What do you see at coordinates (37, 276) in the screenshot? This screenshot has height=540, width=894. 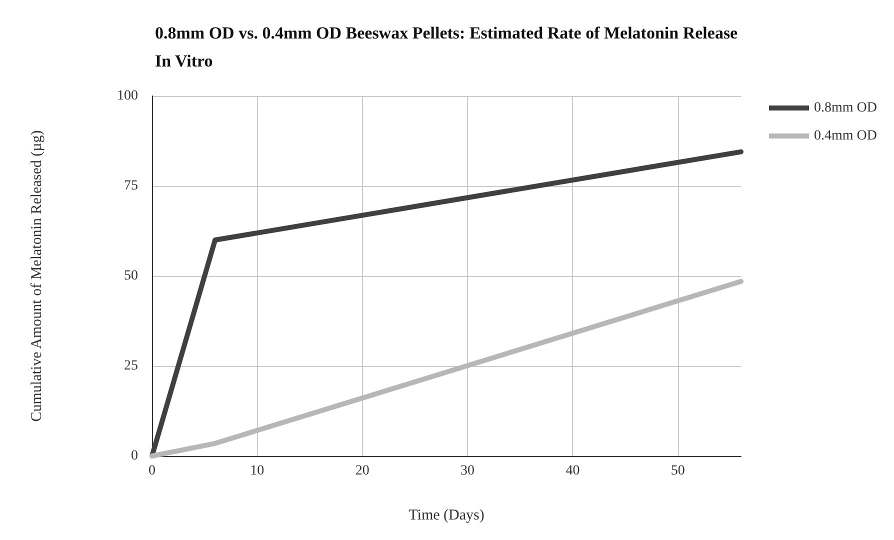 I see `y-axis-title: Cumulative Amount of Melatonin Released (µg)` at bounding box center [37, 276].